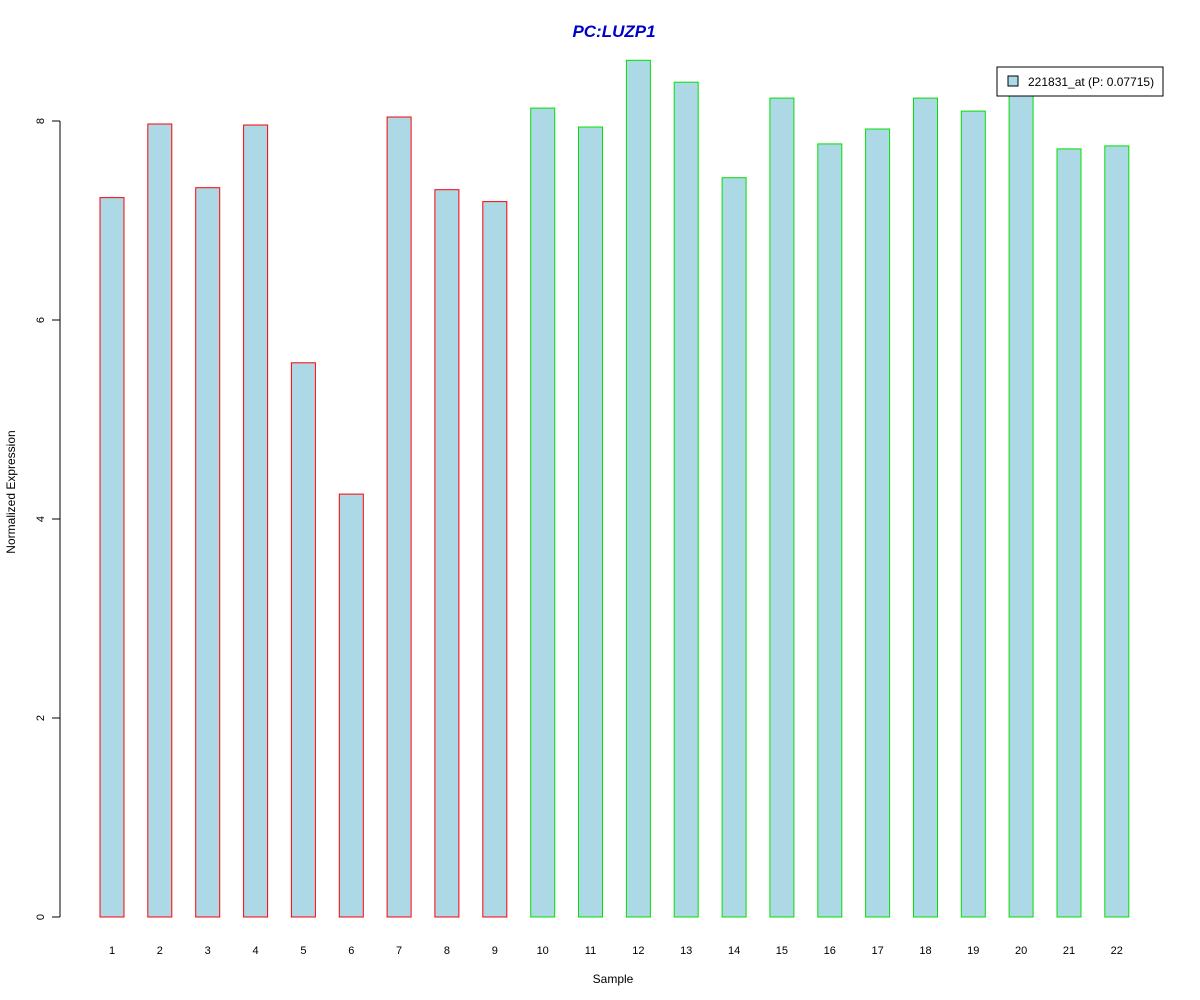 This screenshot has height=1000, width=1200. I want to click on x-tick-label: 22, so click(1117, 951).